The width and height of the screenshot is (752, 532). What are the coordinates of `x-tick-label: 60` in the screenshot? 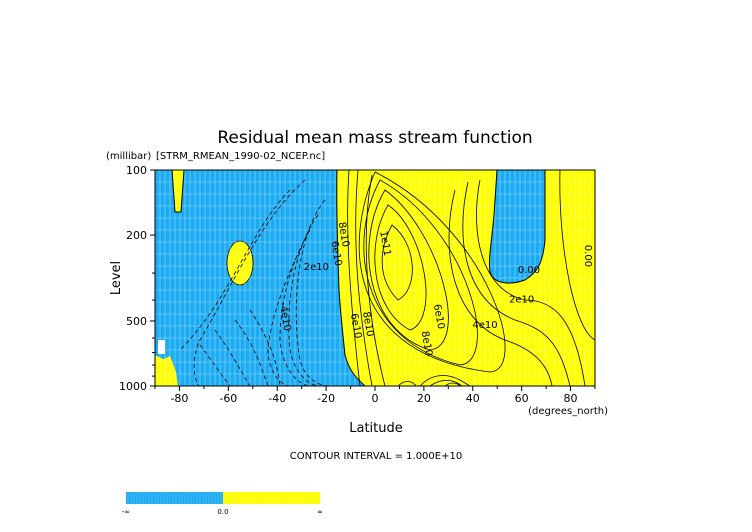 It's located at (522, 398).